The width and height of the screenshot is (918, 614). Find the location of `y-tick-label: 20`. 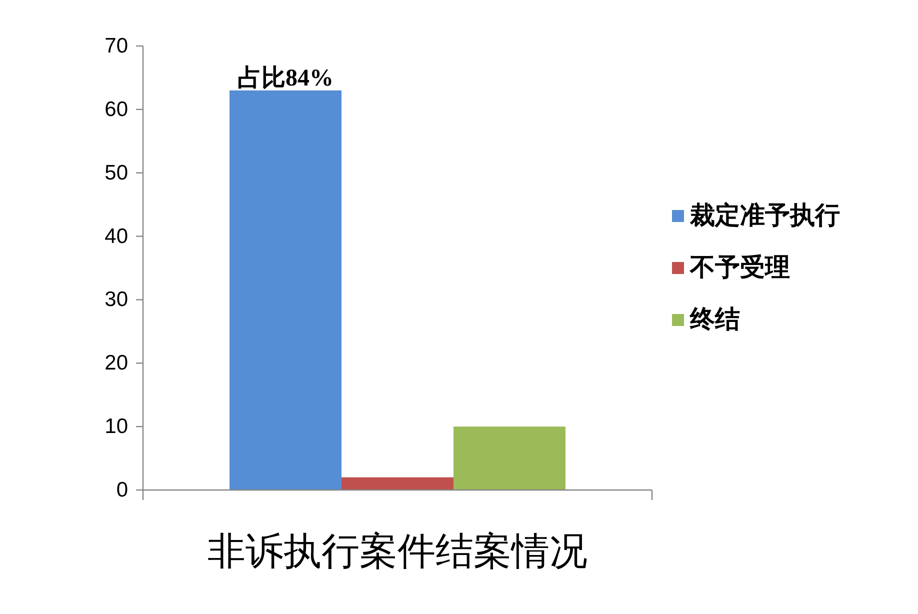

y-tick-label: 20 is located at coordinates (116, 363).